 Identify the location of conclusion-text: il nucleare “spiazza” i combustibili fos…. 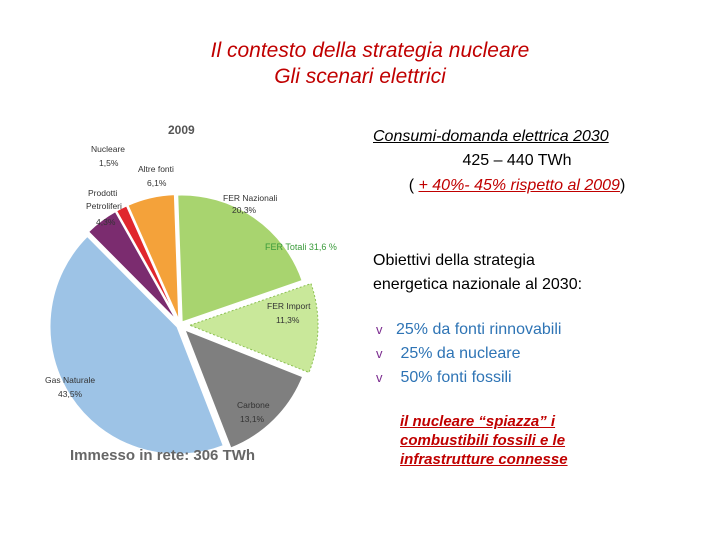
(515, 440).